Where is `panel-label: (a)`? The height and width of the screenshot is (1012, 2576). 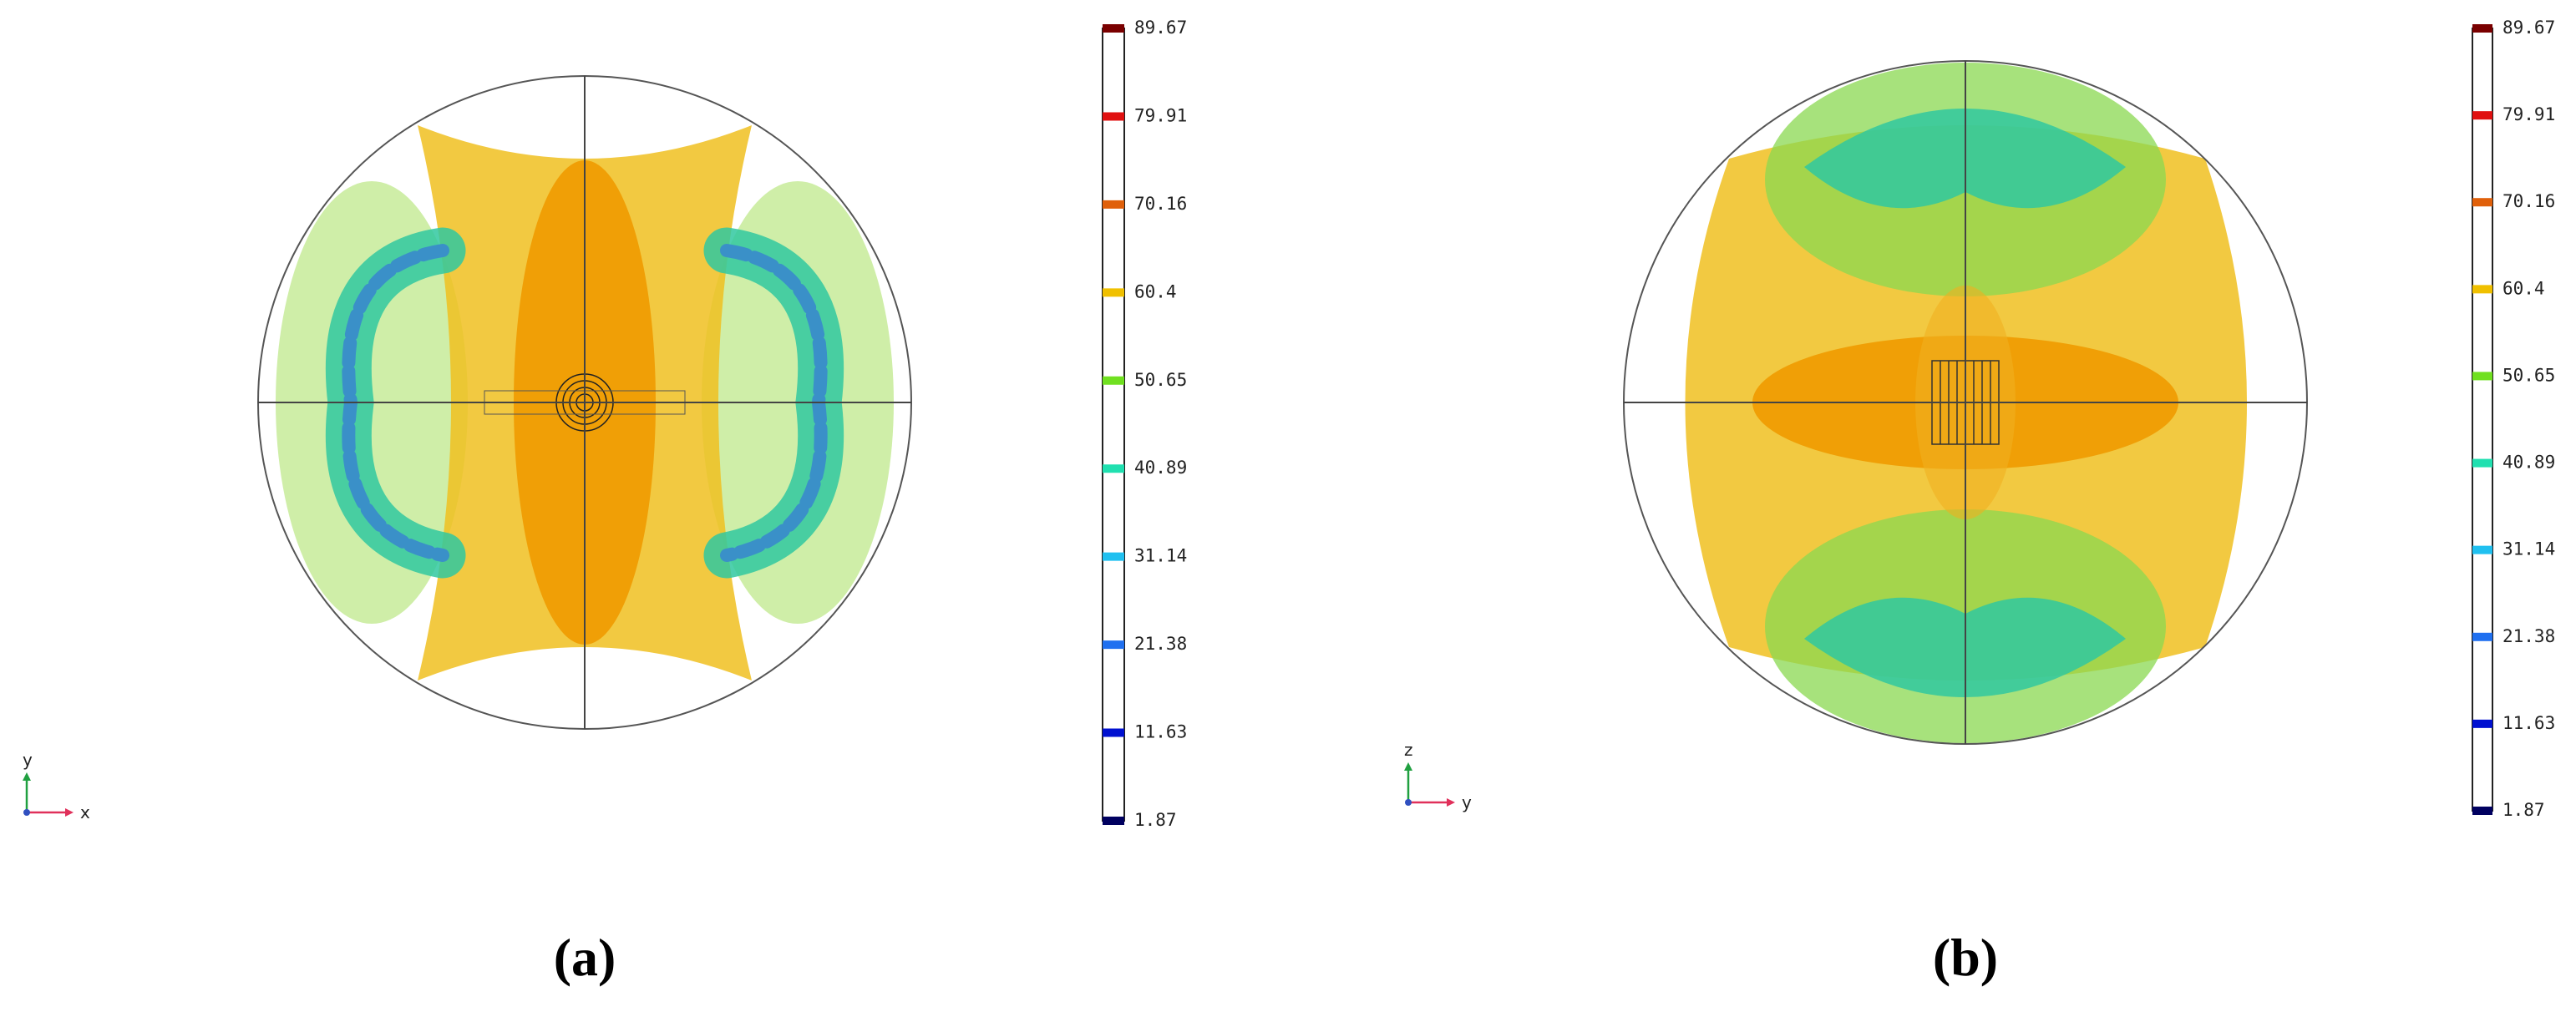
panel-label: (a) is located at coordinates (585, 957).